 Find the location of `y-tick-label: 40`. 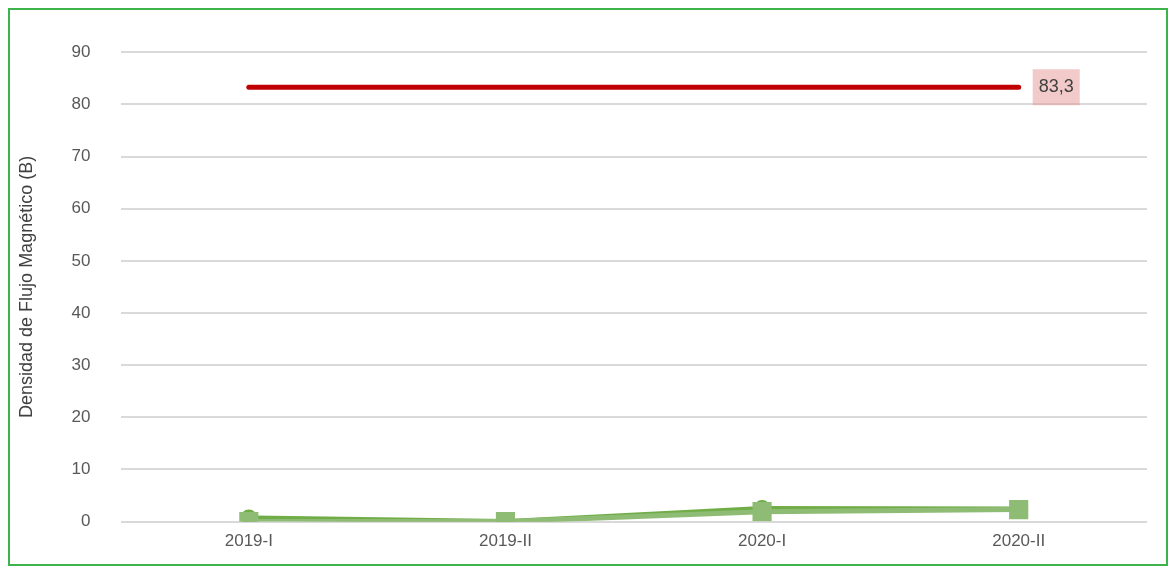

y-tick-label: 40 is located at coordinates (81, 312).